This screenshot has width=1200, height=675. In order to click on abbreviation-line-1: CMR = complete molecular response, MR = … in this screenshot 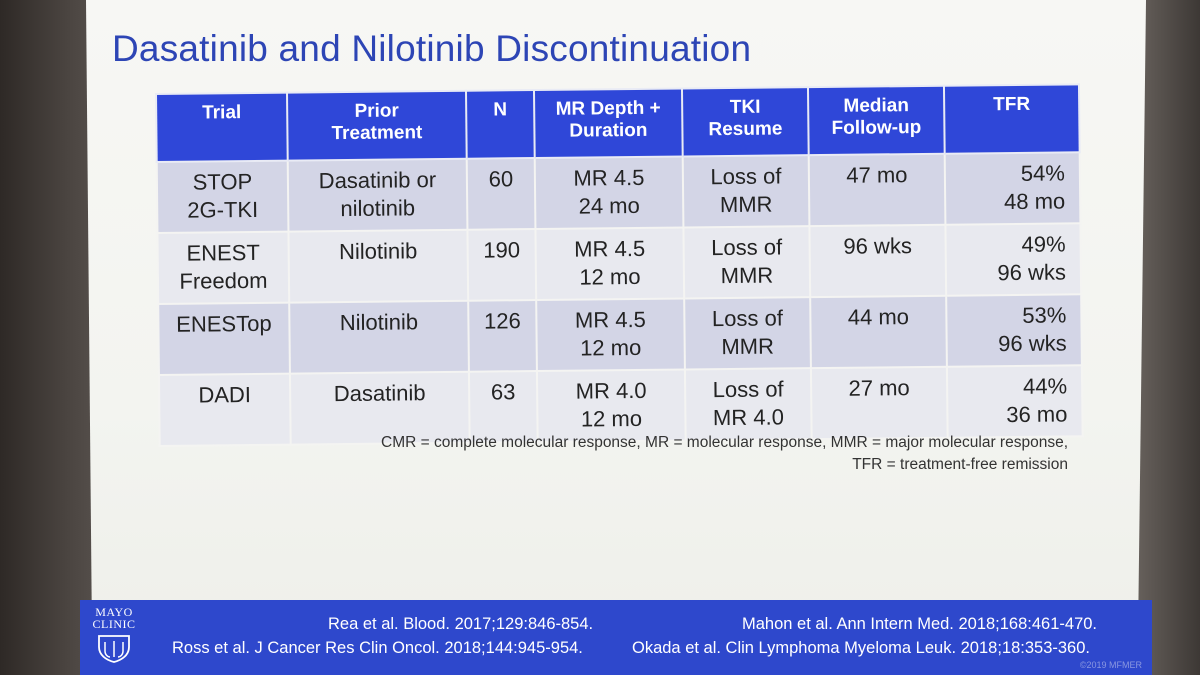, I will do `click(724, 442)`.